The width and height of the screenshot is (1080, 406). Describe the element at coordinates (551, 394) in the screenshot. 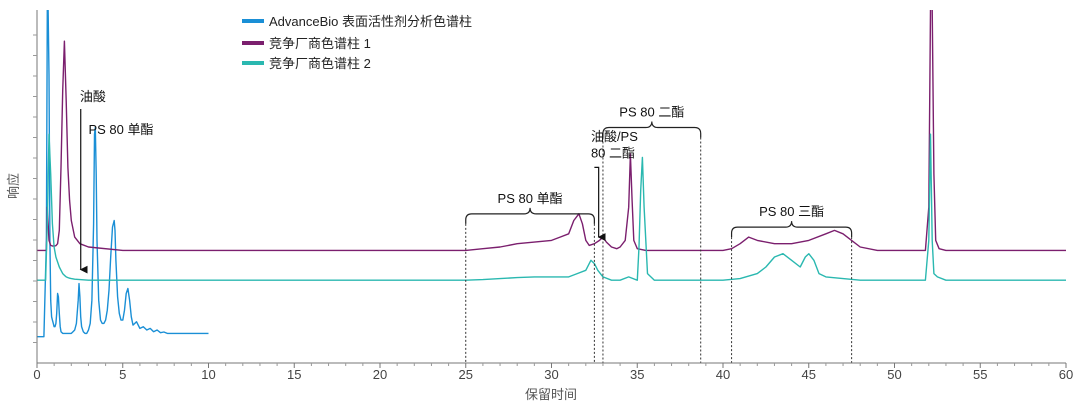

I see `x-axis-title: 保留时间` at that location.